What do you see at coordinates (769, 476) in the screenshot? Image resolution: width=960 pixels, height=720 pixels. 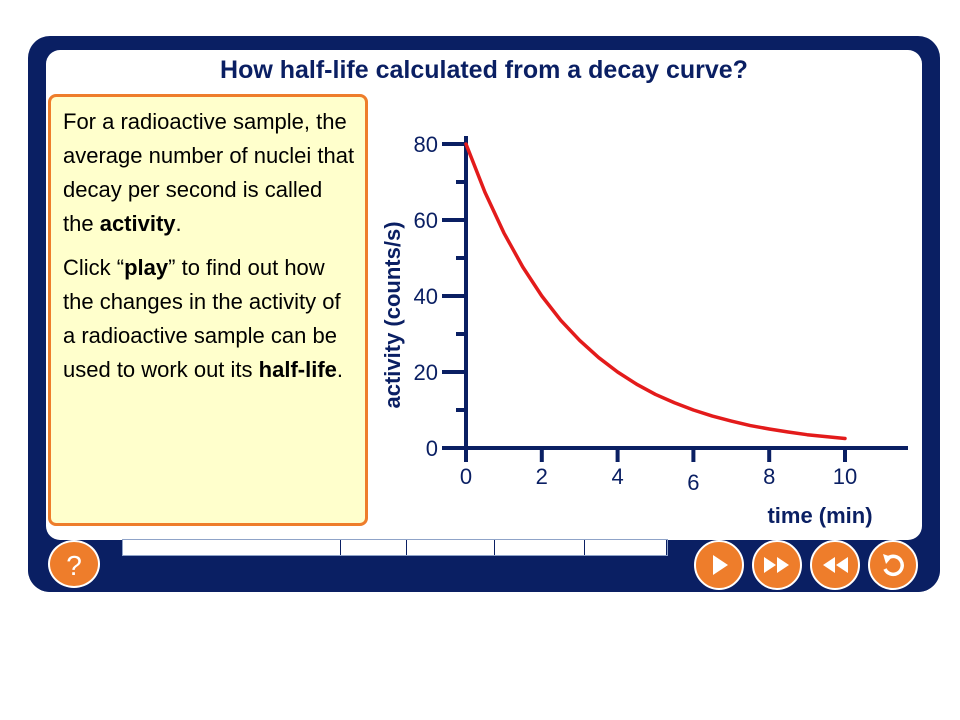 I see `x-tick-label: 8` at bounding box center [769, 476].